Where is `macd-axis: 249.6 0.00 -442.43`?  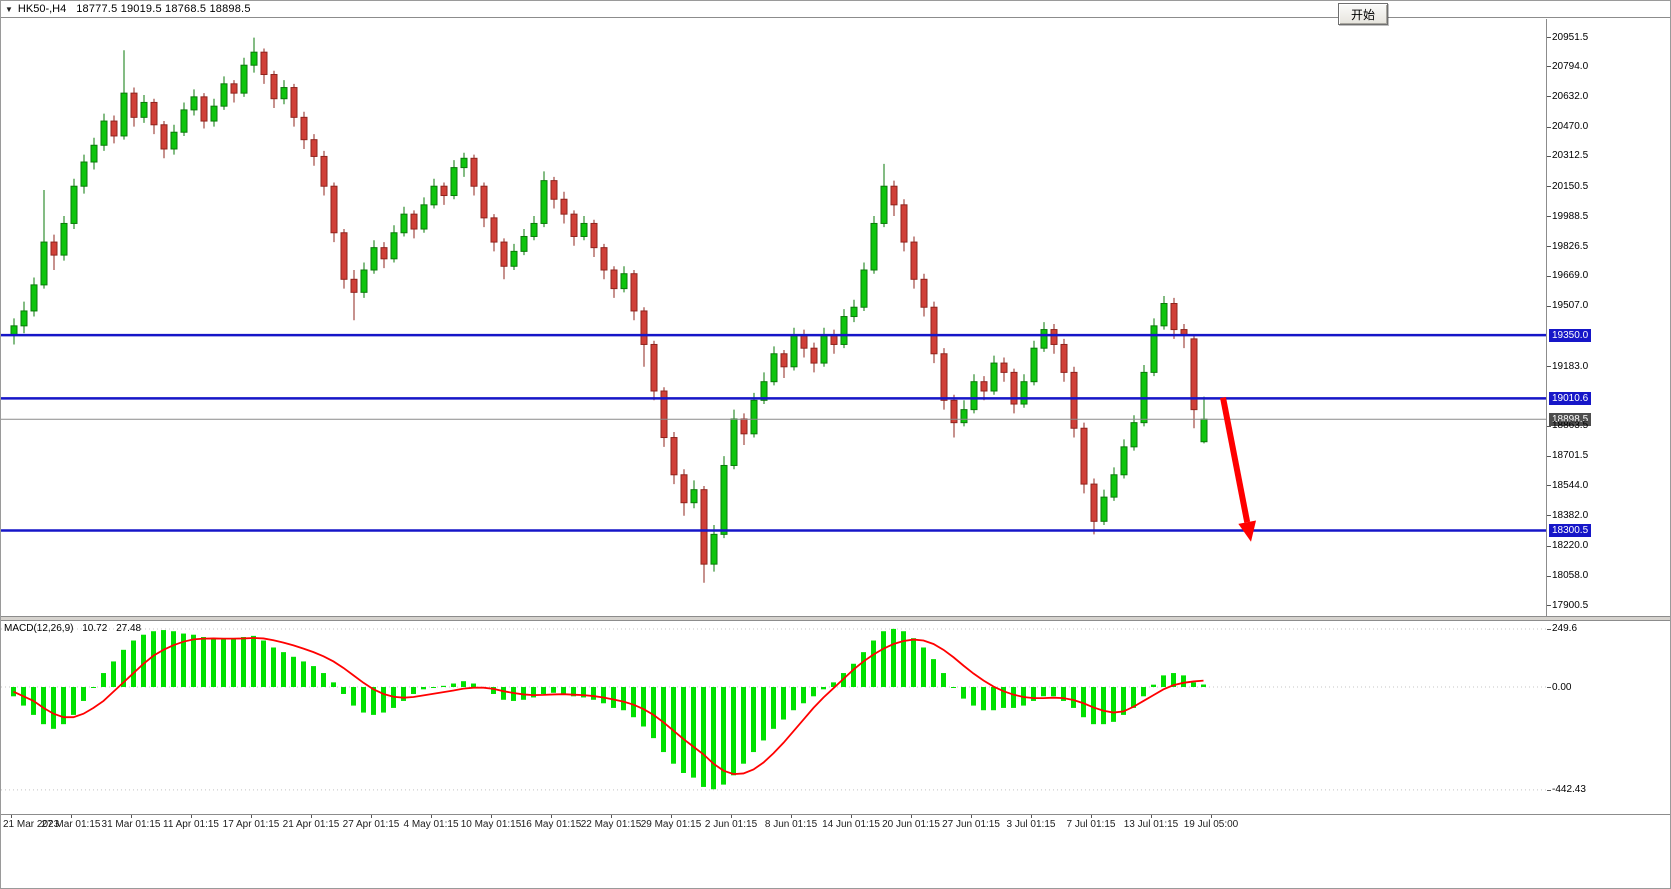 macd-axis: 249.6 0.00 -442.43 is located at coordinates (1608, 717).